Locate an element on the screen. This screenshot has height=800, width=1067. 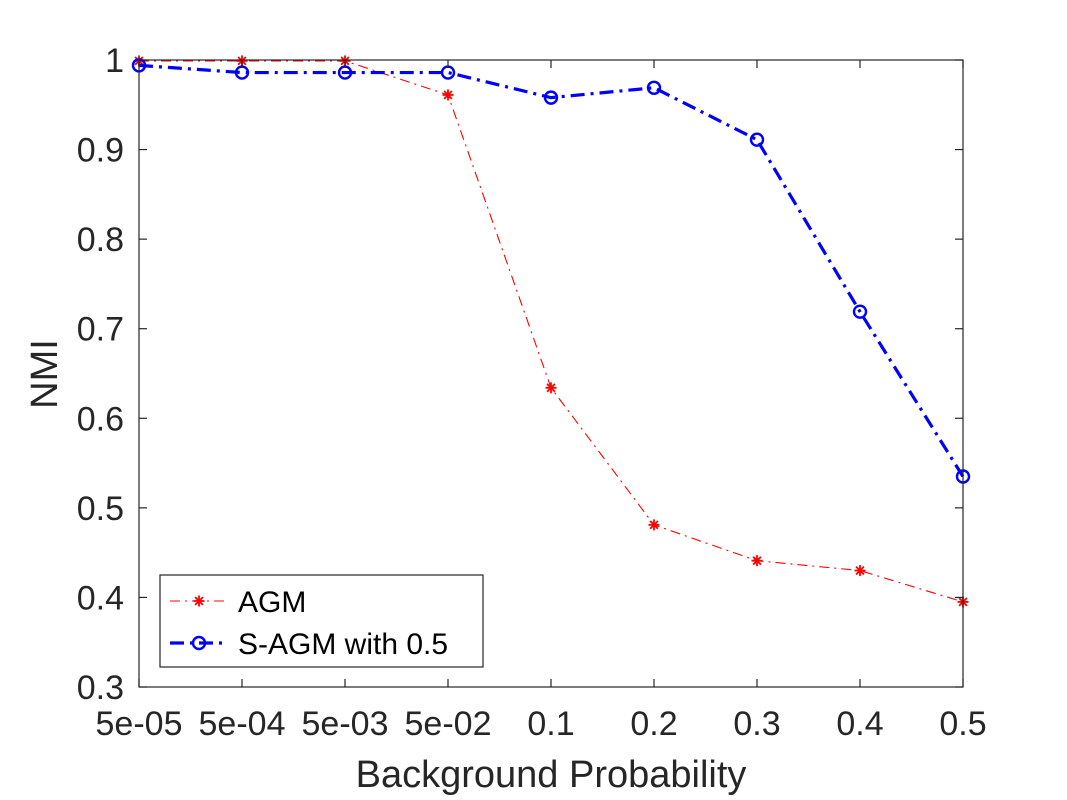
legend: AGM S-AGM with 0.5 is located at coordinates (321, 621).